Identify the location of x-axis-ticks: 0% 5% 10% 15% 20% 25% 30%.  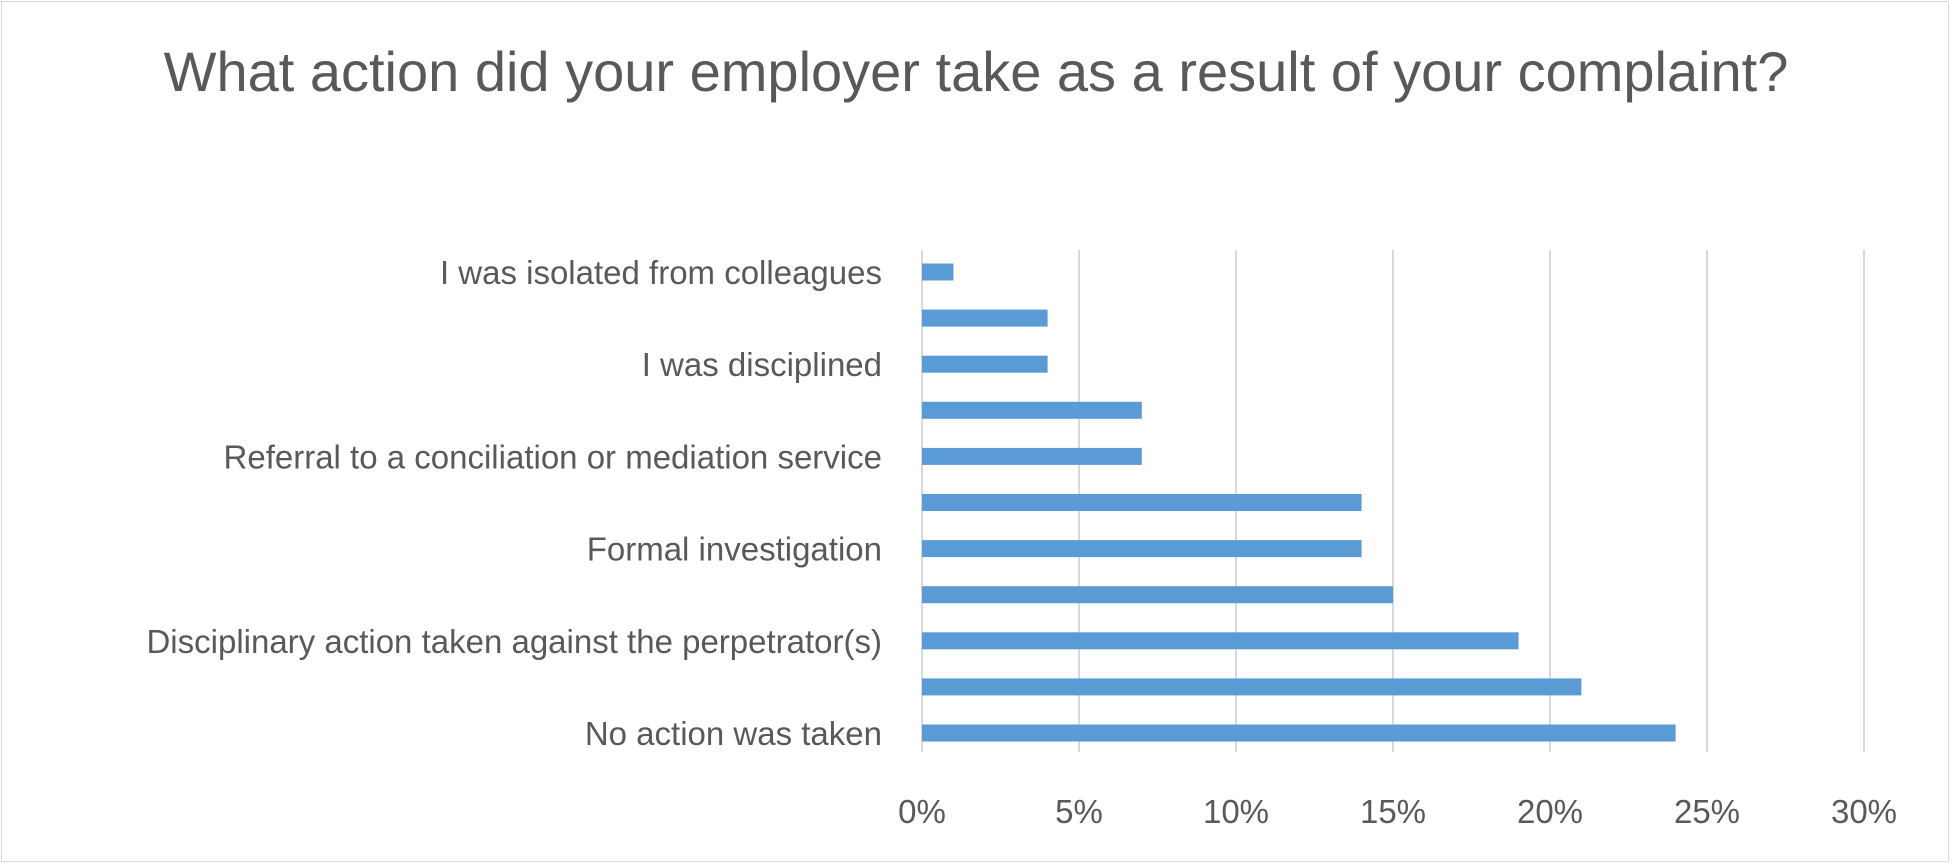
(1397, 811).